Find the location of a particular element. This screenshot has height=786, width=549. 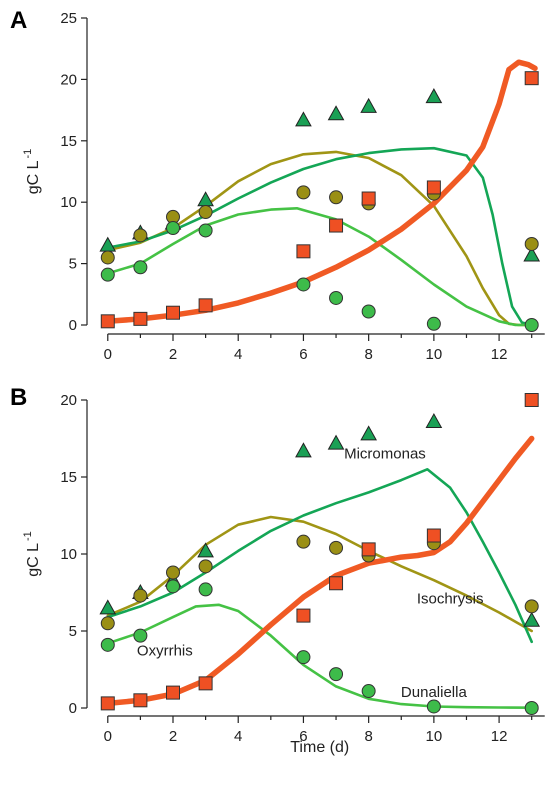

x-tick-label-b: 0 is located at coordinates (108, 736).